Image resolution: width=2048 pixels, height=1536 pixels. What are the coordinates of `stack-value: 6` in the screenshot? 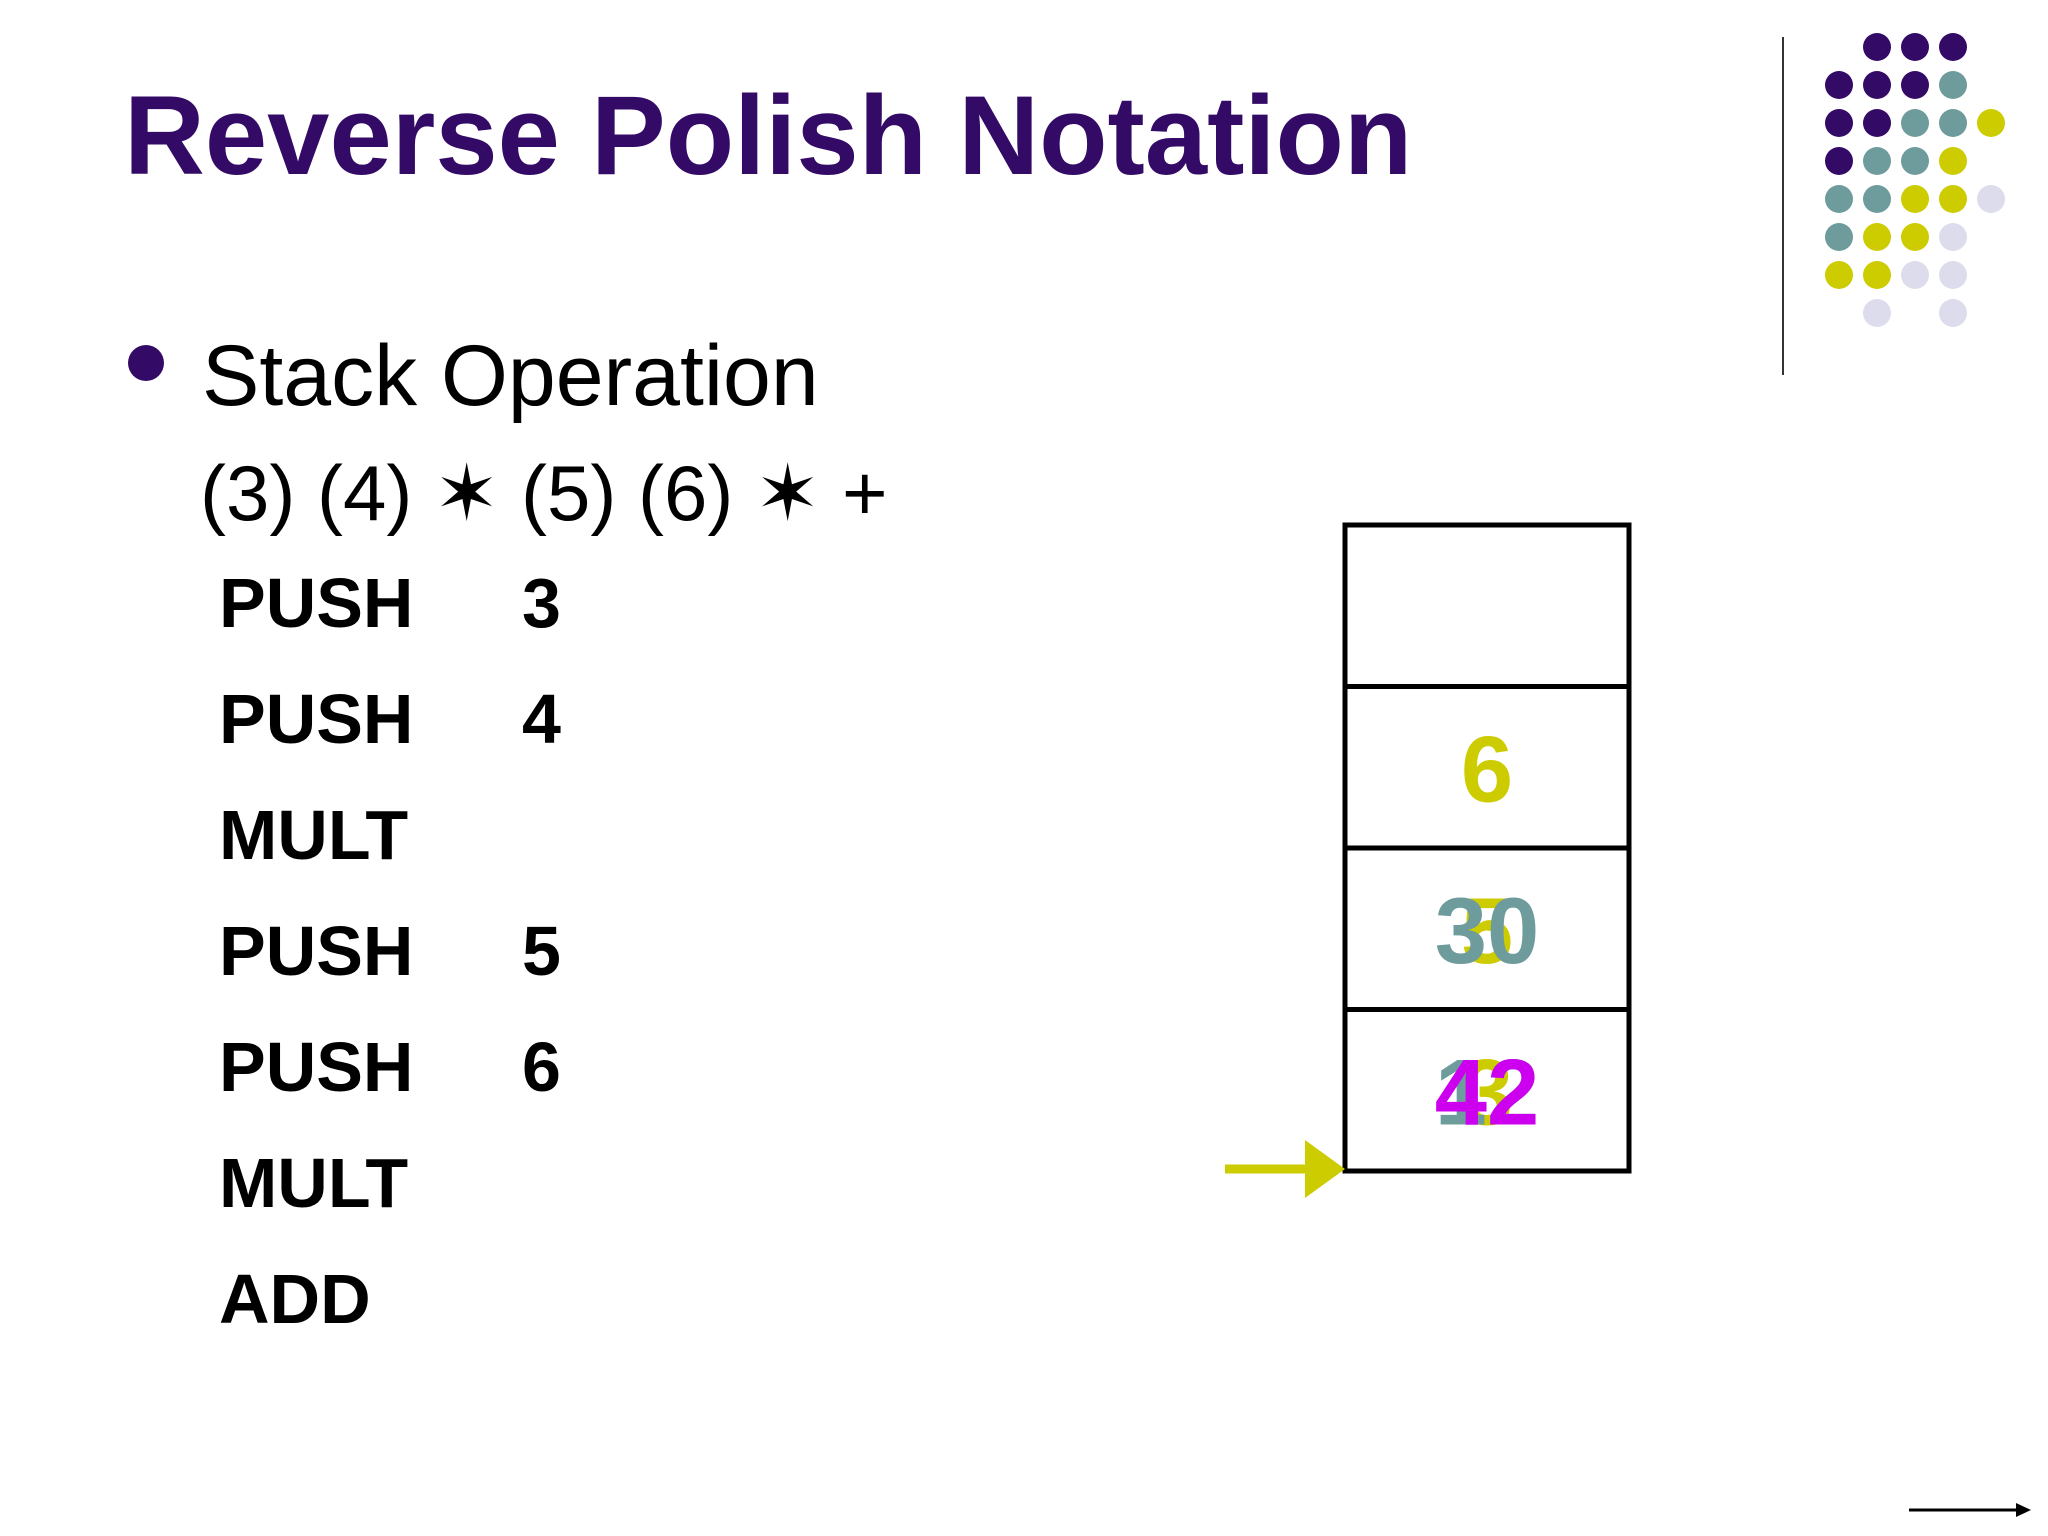 It's located at (1487, 768).